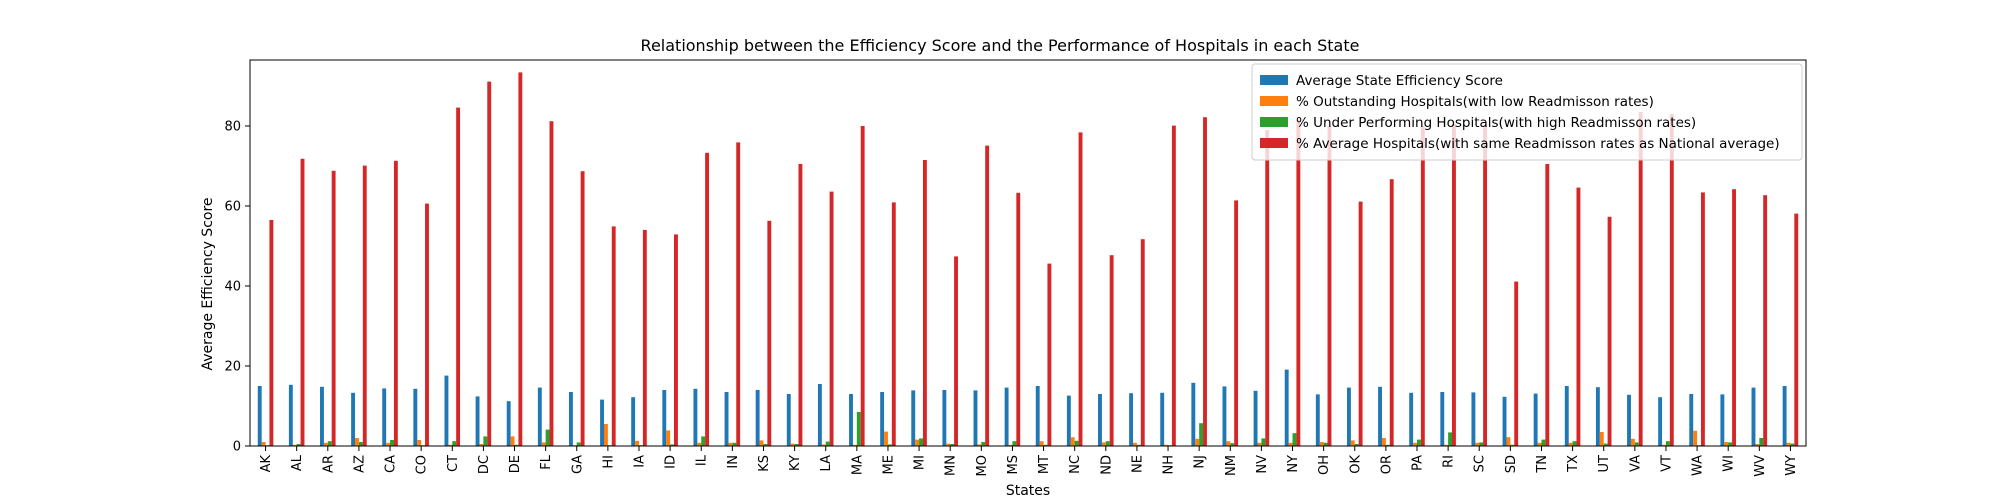  I want to click on bar-series-4-ut, so click(1609, 331).